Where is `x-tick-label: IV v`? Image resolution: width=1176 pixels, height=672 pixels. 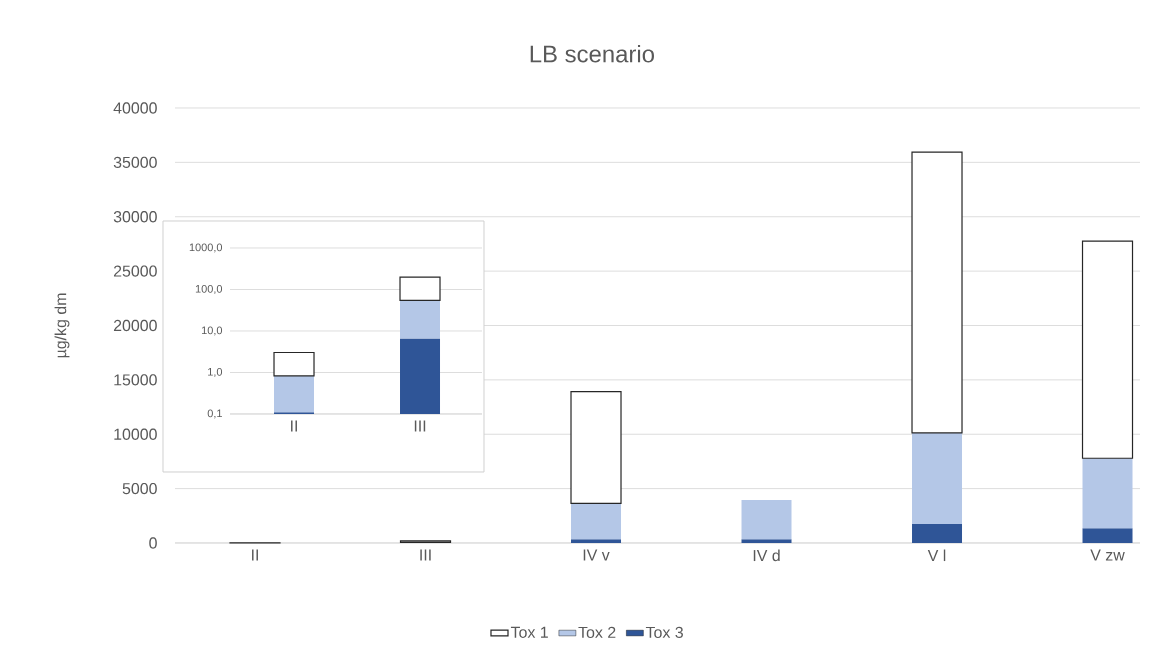 x-tick-label: IV v is located at coordinates (596, 555).